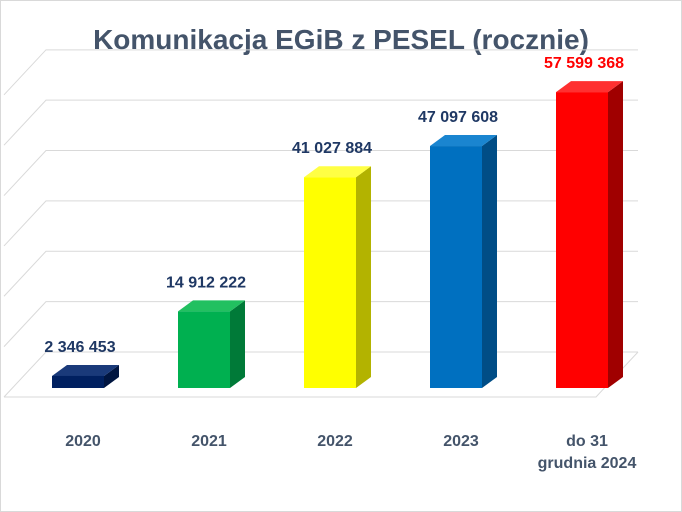  What do you see at coordinates (587, 463) in the screenshot?
I see `category-label: grudnia 2024` at bounding box center [587, 463].